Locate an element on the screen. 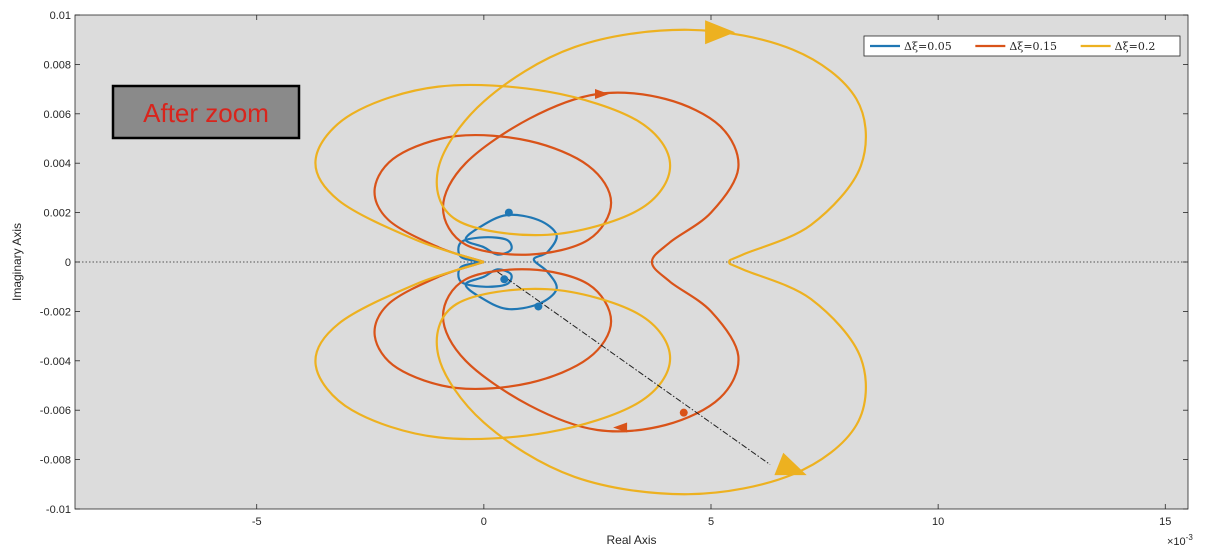 Image resolution: width=1210 pixels, height=550 pixels. x-tick-label: 5 is located at coordinates (711, 522).